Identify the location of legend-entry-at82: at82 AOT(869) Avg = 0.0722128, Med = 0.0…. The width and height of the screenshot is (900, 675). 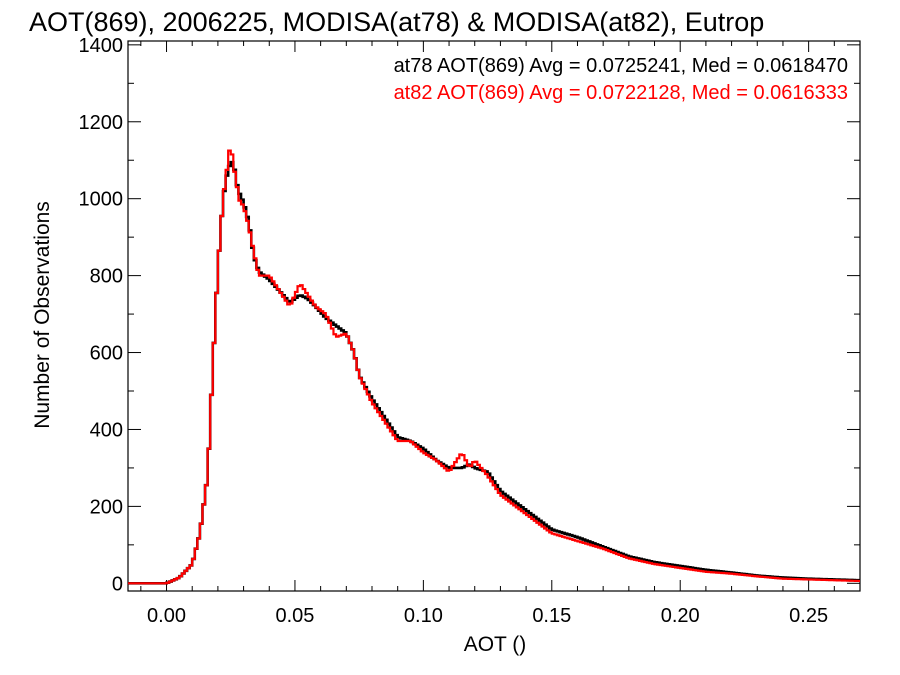
(621, 93).